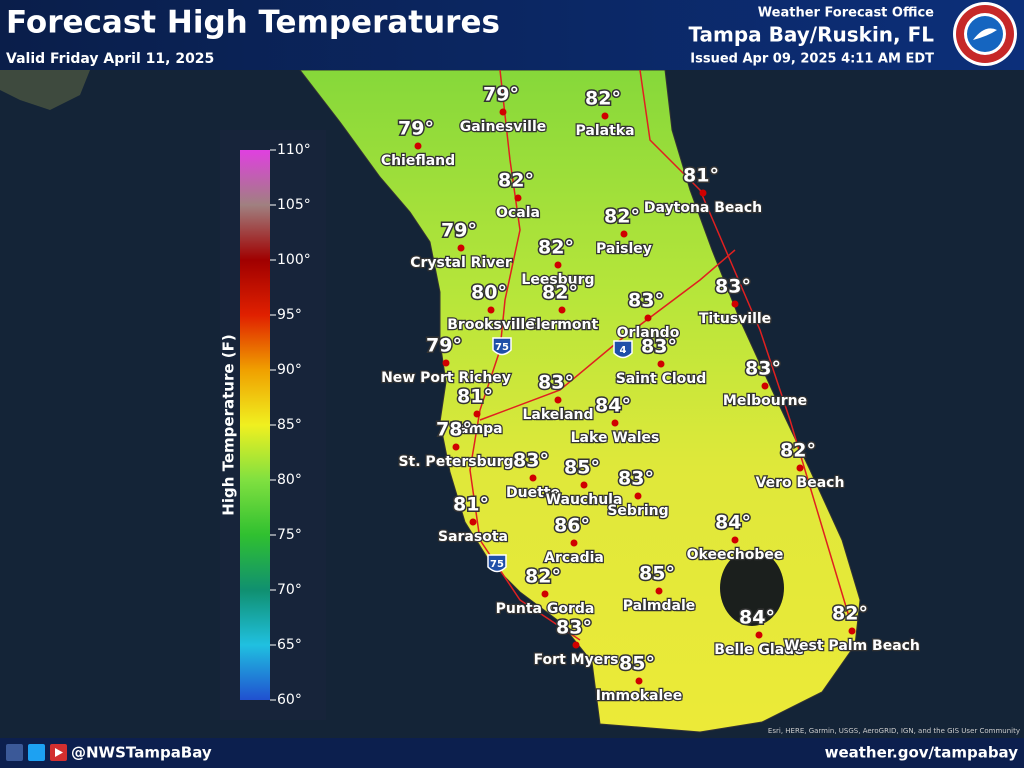  I want to click on city-name: Lake Wales, so click(615, 438).